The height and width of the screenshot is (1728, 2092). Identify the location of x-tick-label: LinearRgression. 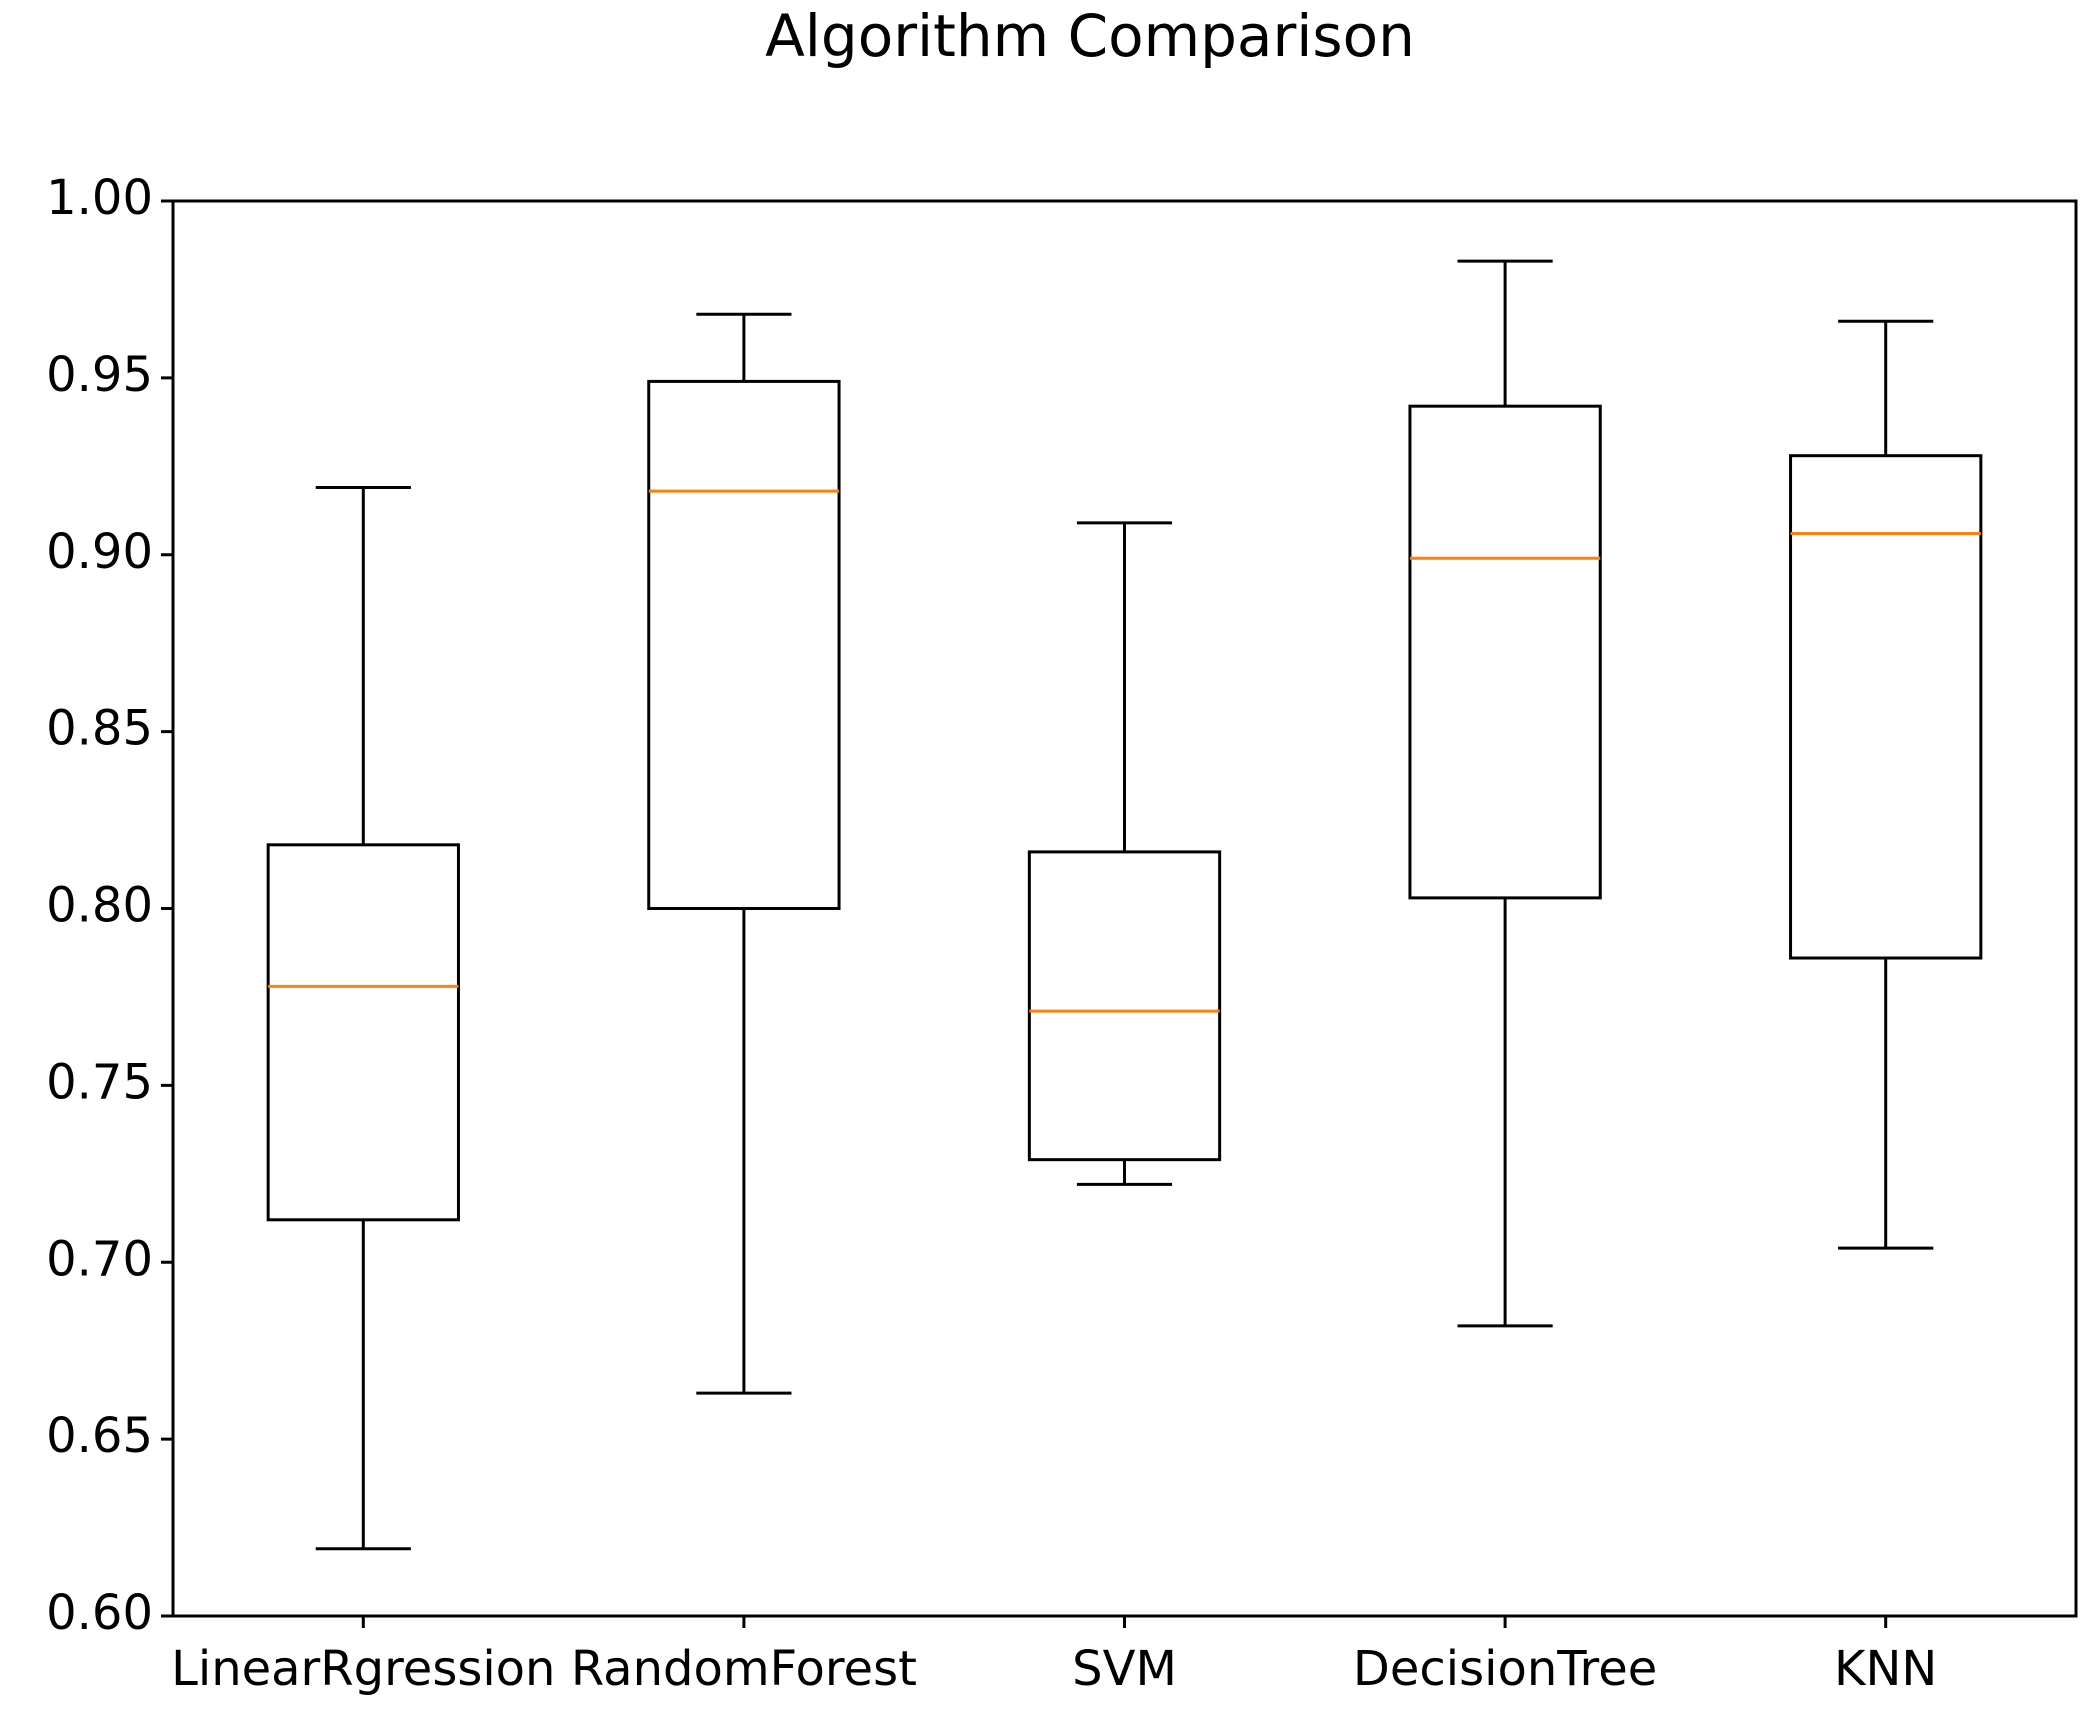
(363, 1669).